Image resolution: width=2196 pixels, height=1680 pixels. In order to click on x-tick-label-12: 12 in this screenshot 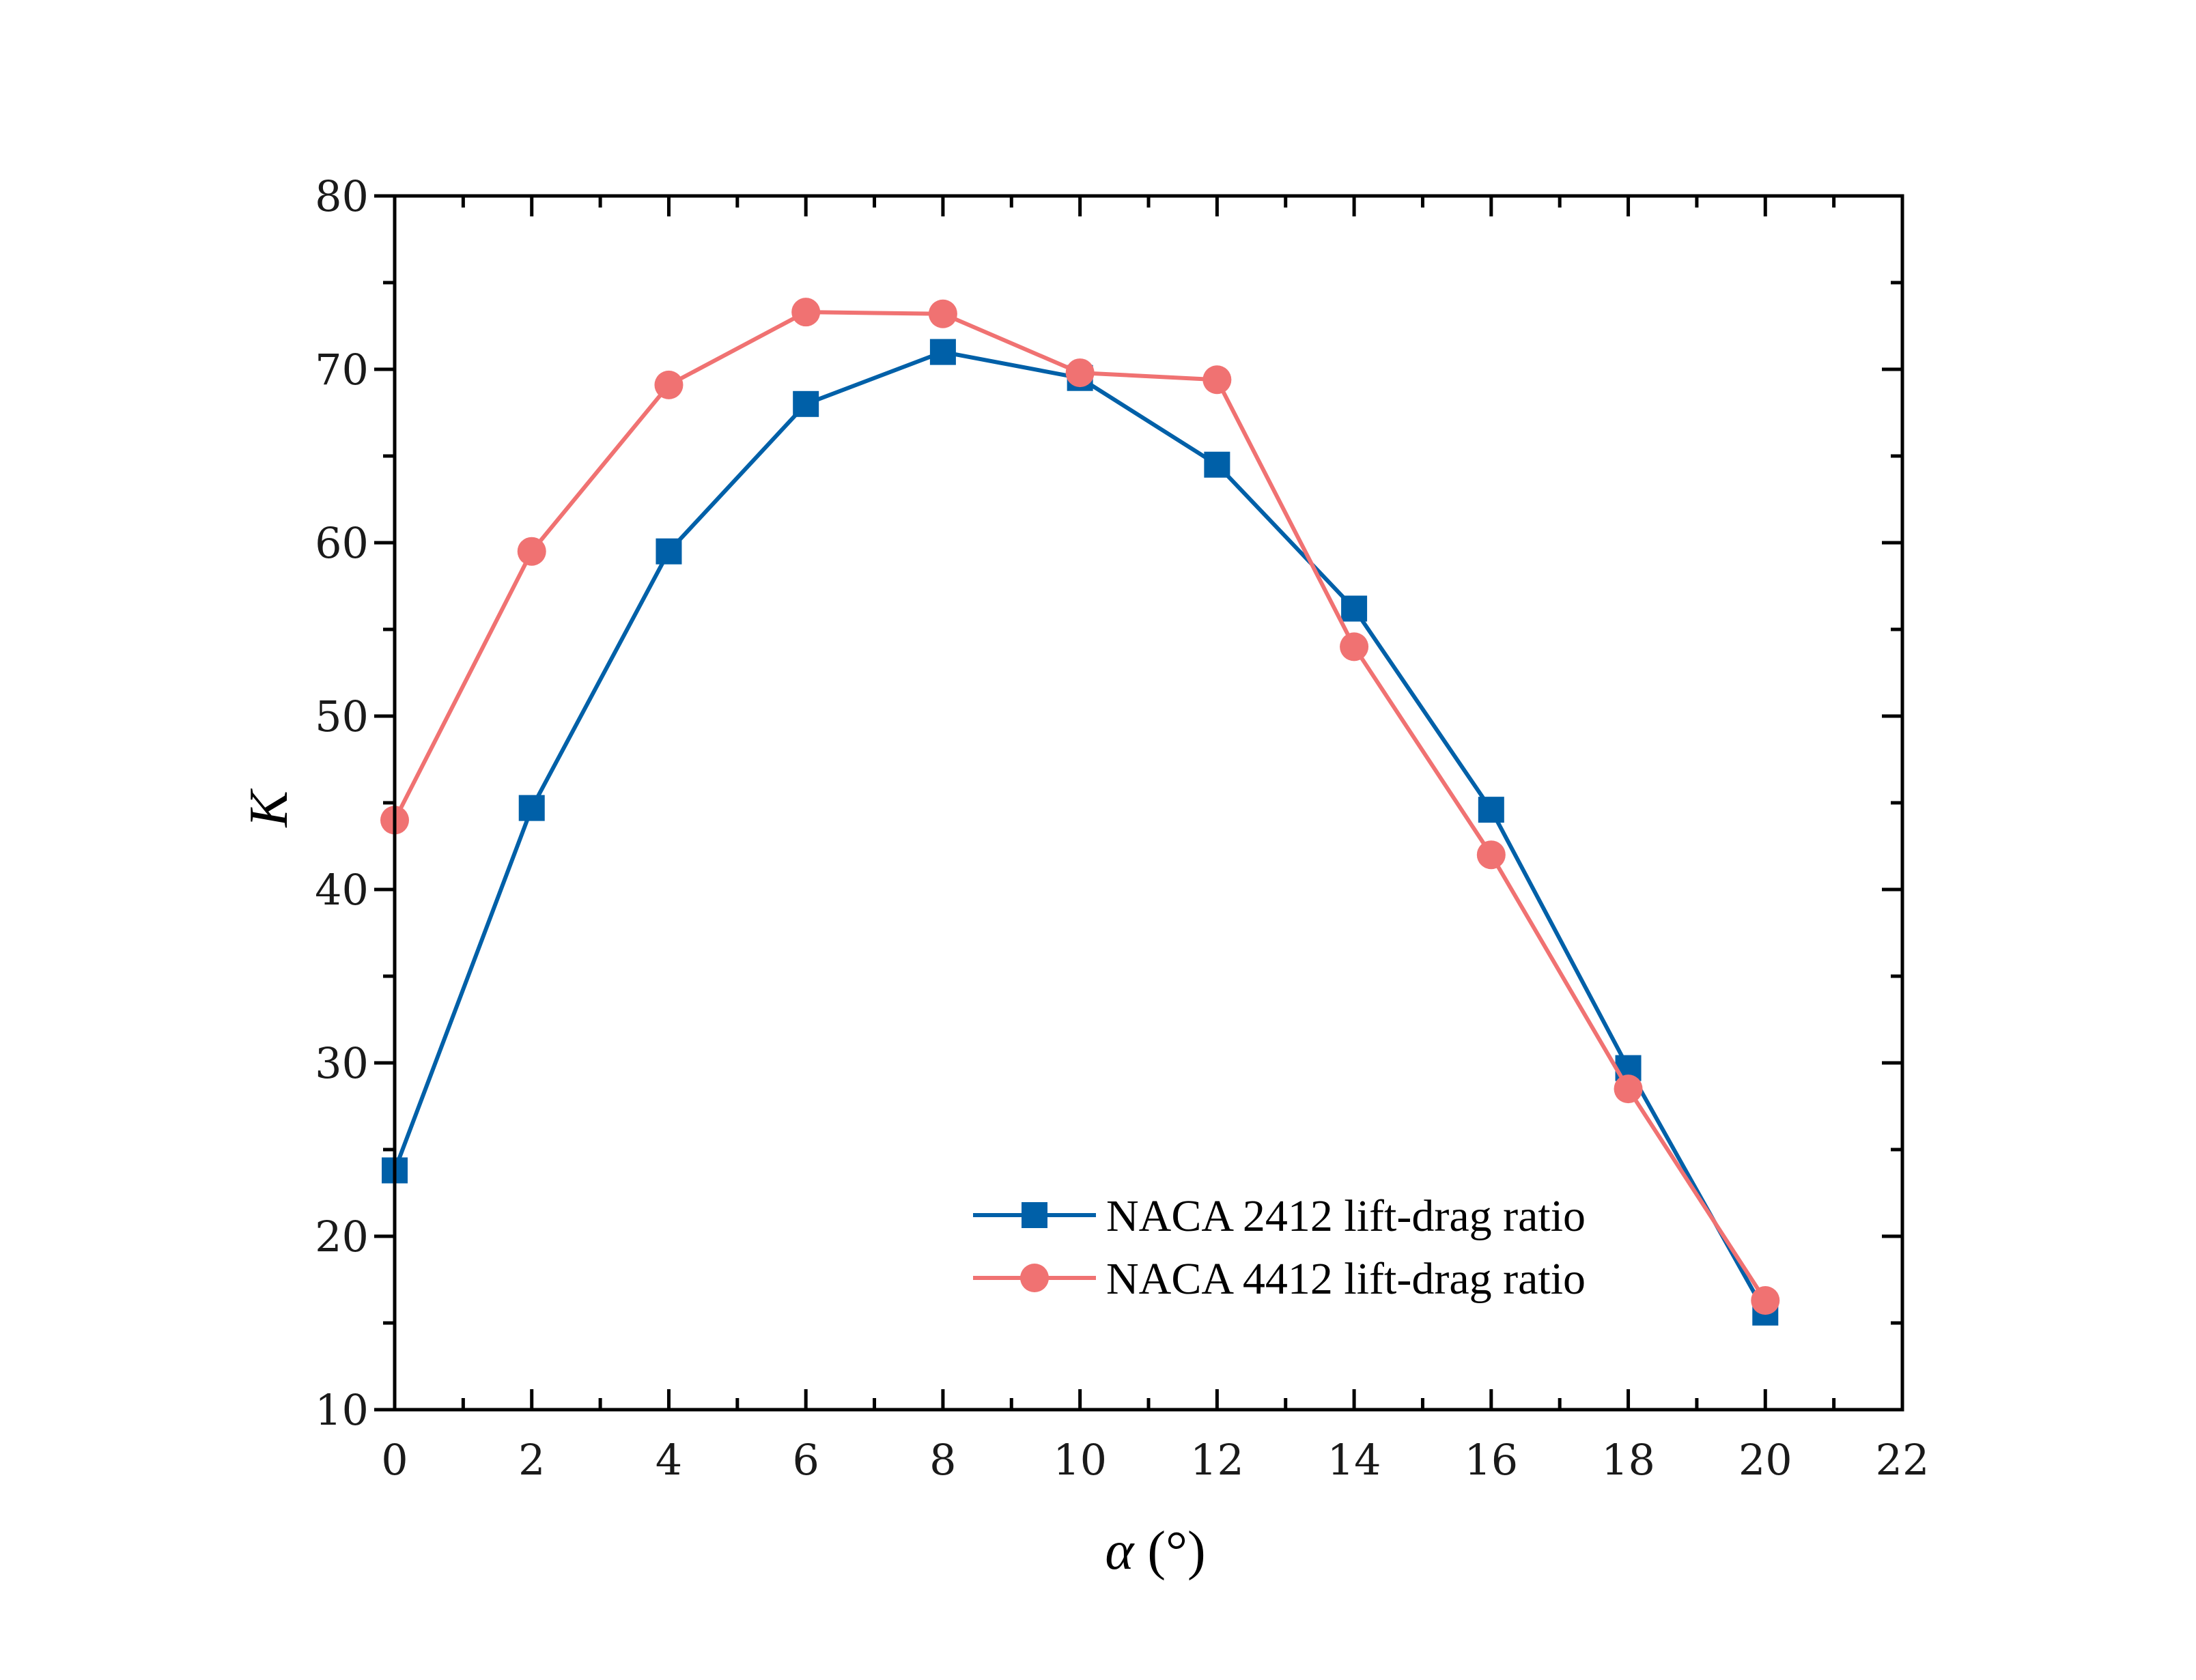, I will do `click(1217, 1460)`.